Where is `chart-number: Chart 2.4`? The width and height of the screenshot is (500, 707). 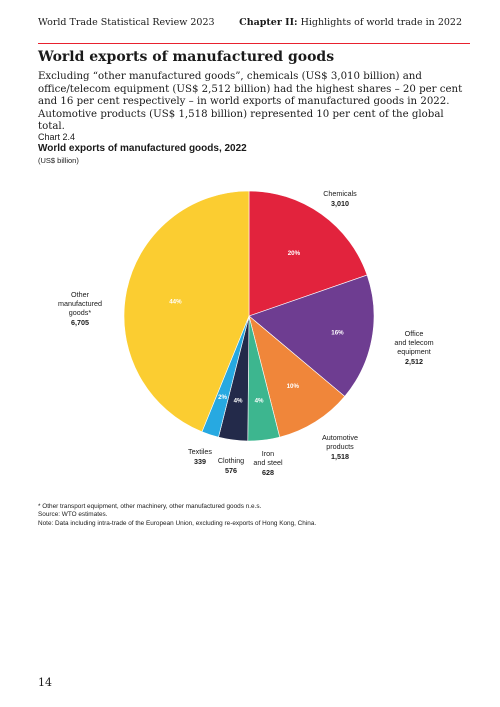
chart-number: Chart 2.4 is located at coordinates (57, 137).